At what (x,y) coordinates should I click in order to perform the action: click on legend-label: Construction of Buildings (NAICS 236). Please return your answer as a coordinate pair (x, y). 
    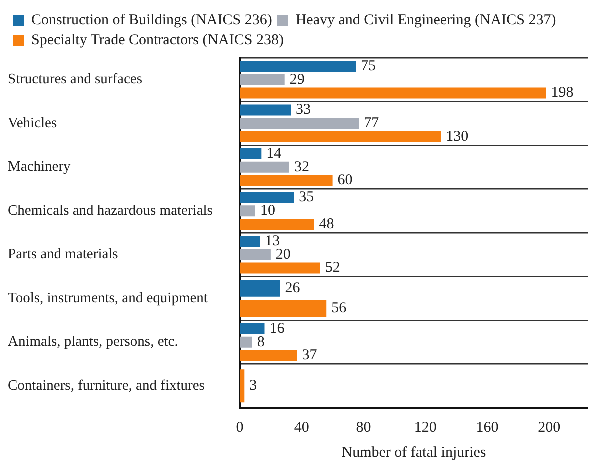
    Looking at the image, I should click on (152, 20).